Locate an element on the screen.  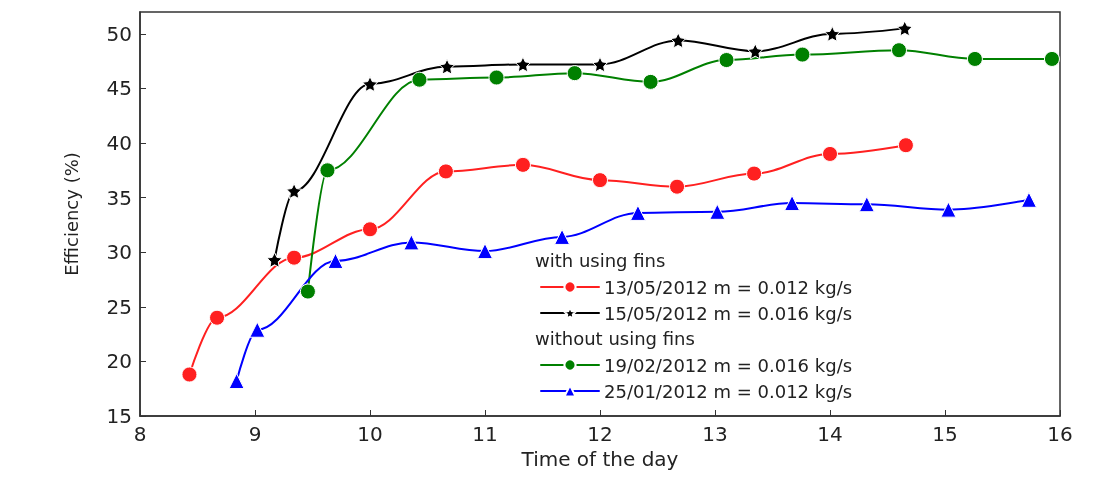
x-axis-title: Time of the day is located at coordinates (599, 458).